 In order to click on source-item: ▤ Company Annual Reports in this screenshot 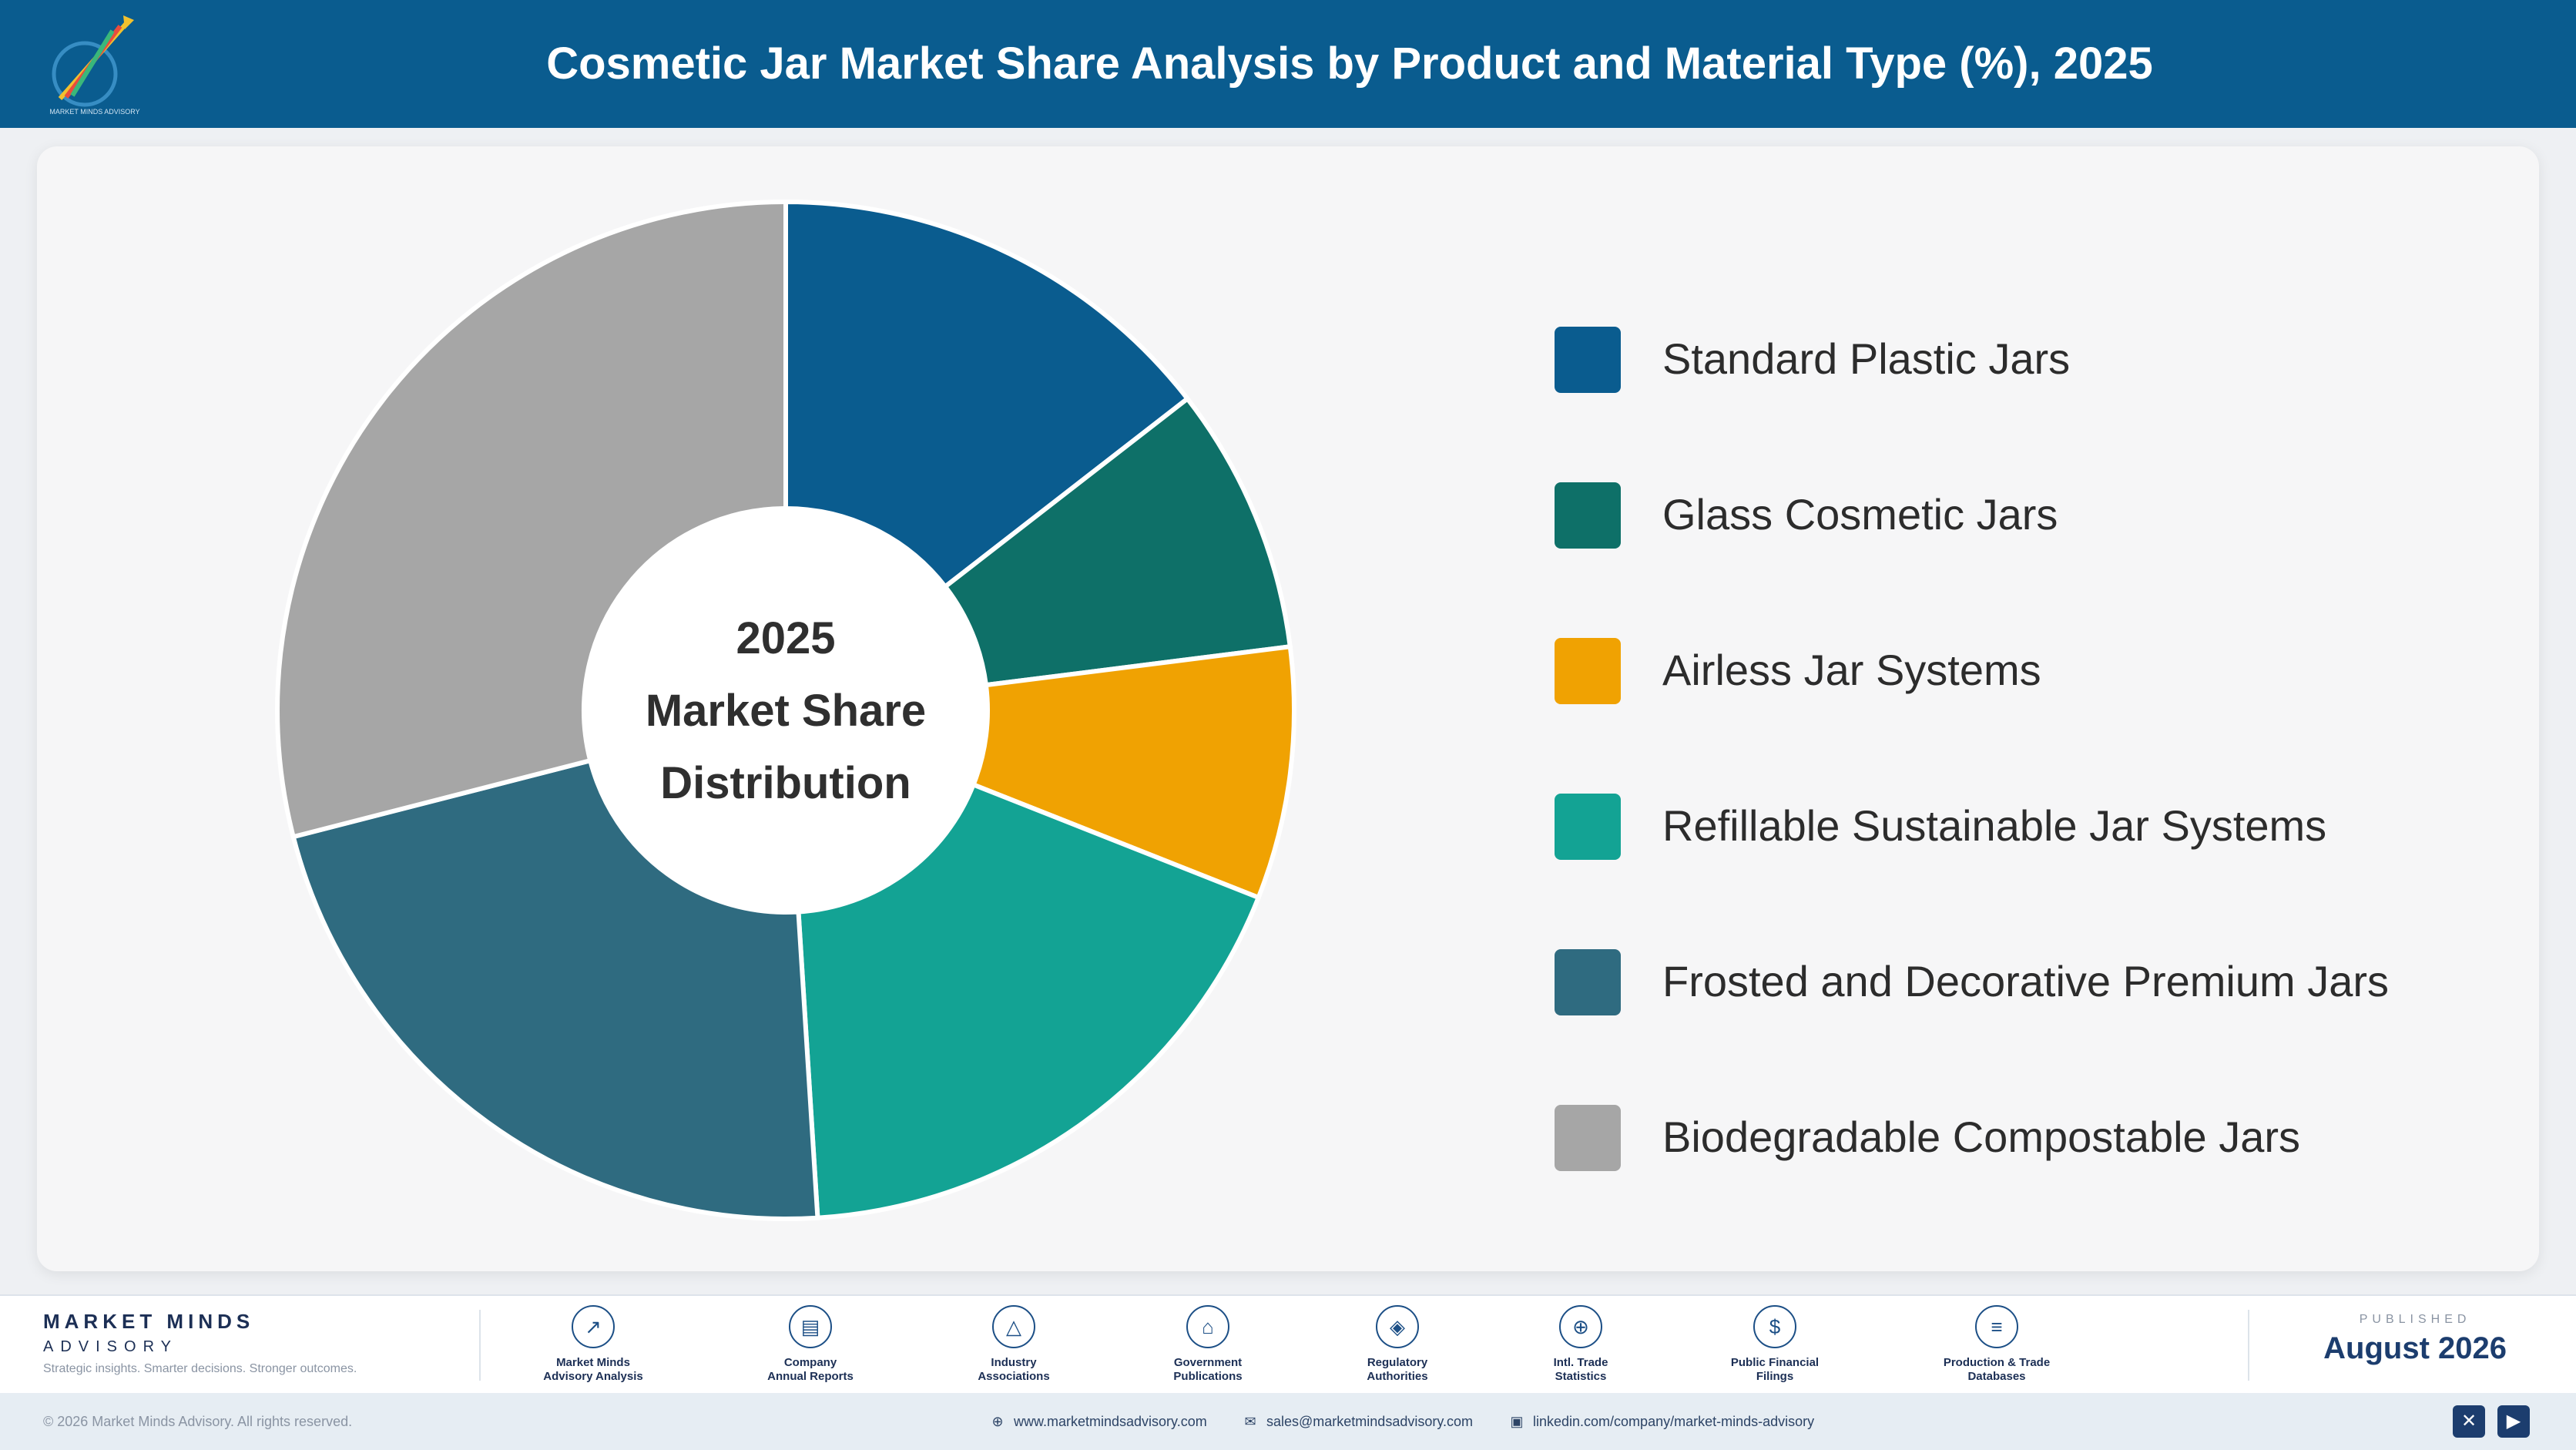, I will do `click(810, 1344)`.